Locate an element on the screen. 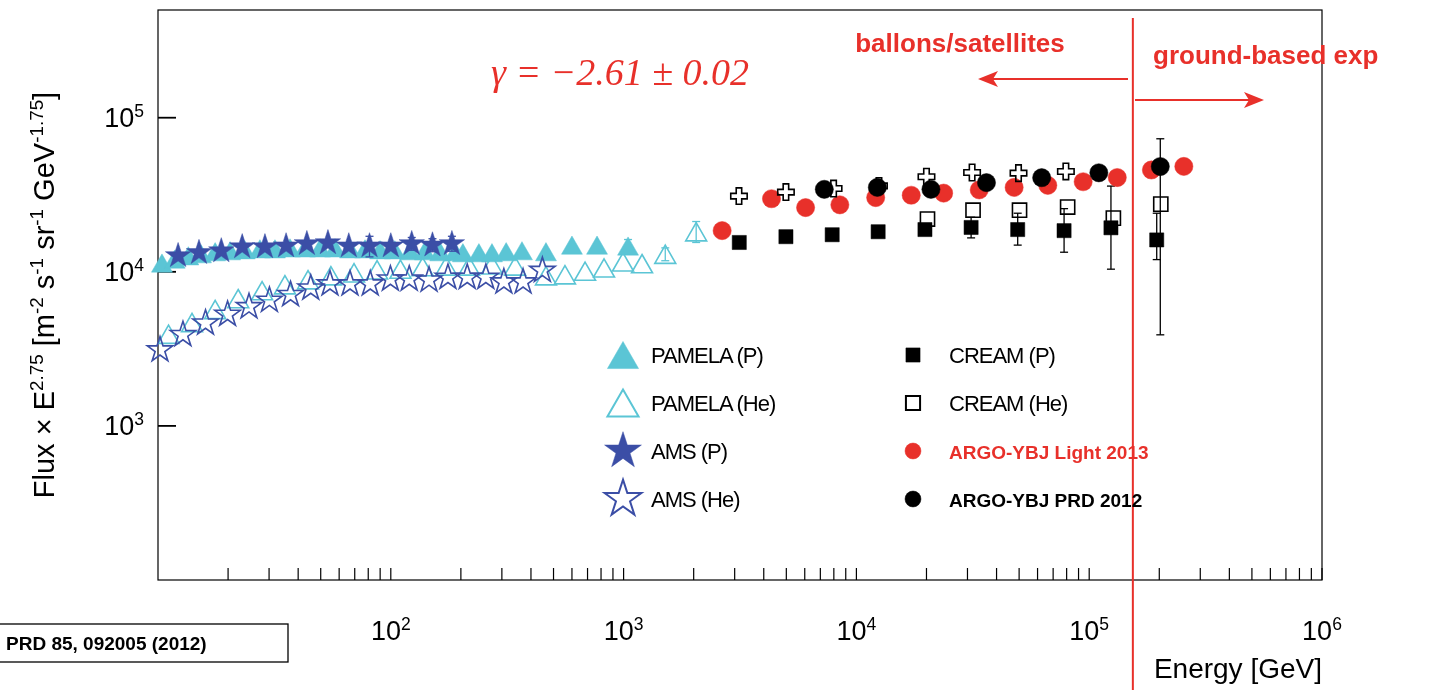 The width and height of the screenshot is (1456, 690). text: PRD 85, 092005 (2012) is located at coordinates (106, 643).